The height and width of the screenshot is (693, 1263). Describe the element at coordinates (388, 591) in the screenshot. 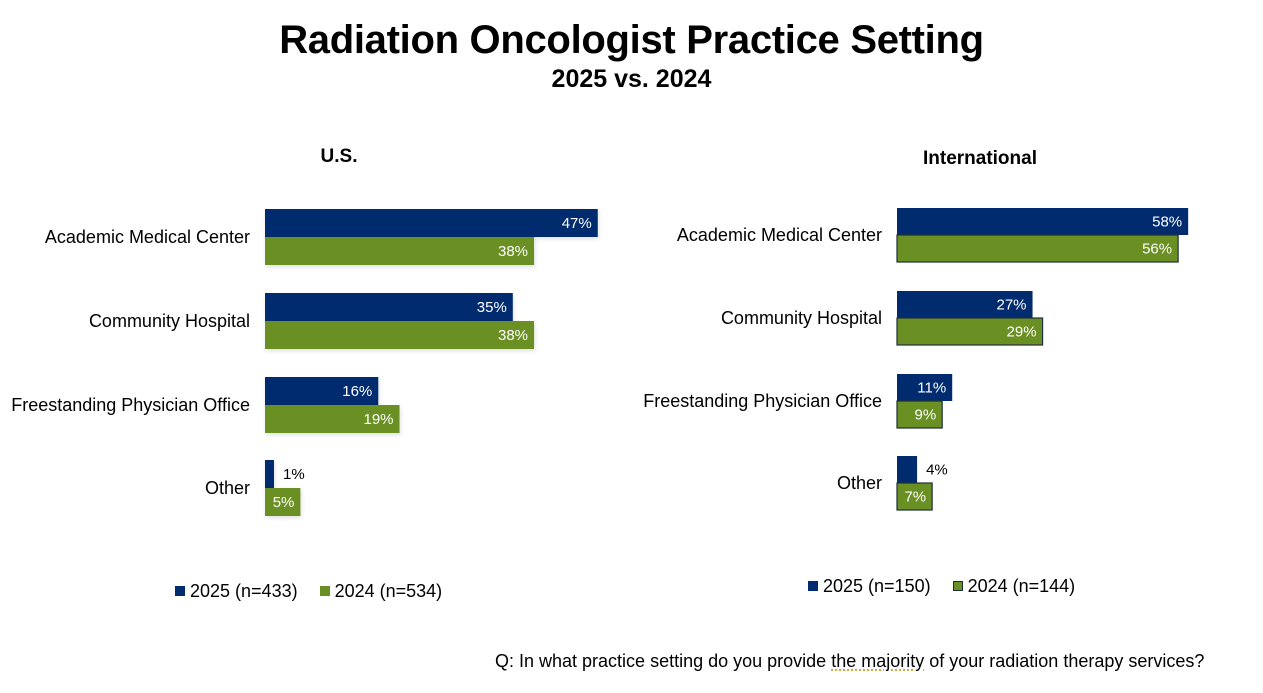

I see `legend-label: 2024 (n=534)` at that location.